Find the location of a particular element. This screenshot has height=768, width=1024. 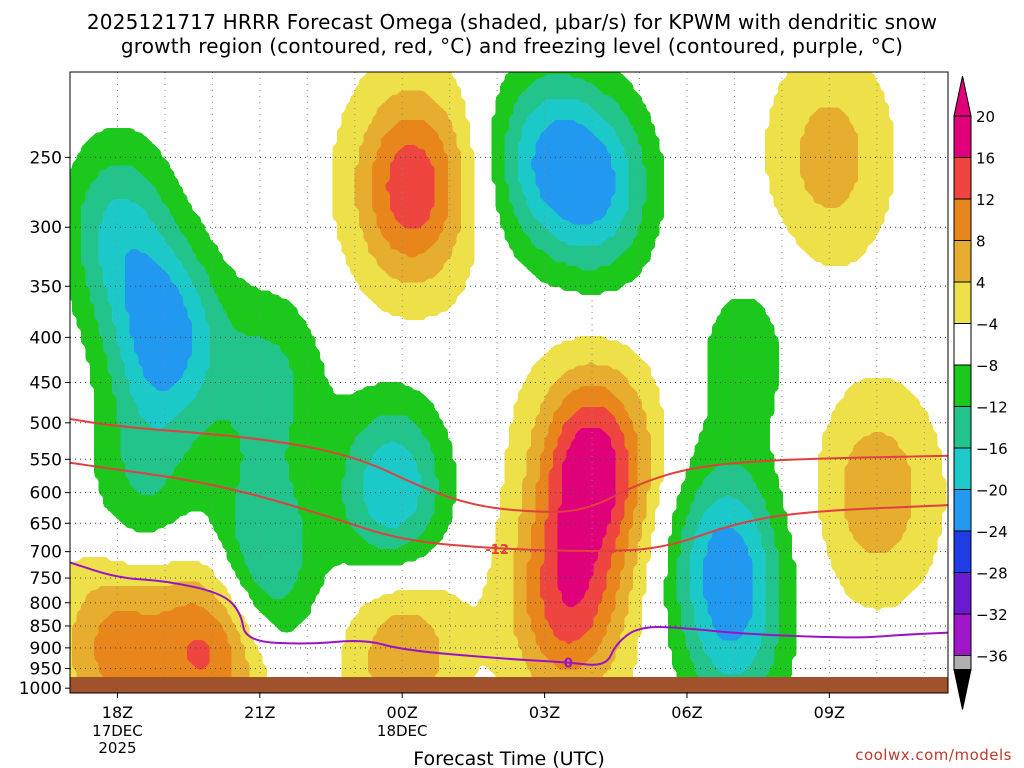

colorbar-label: −28 is located at coordinates (992, 574).